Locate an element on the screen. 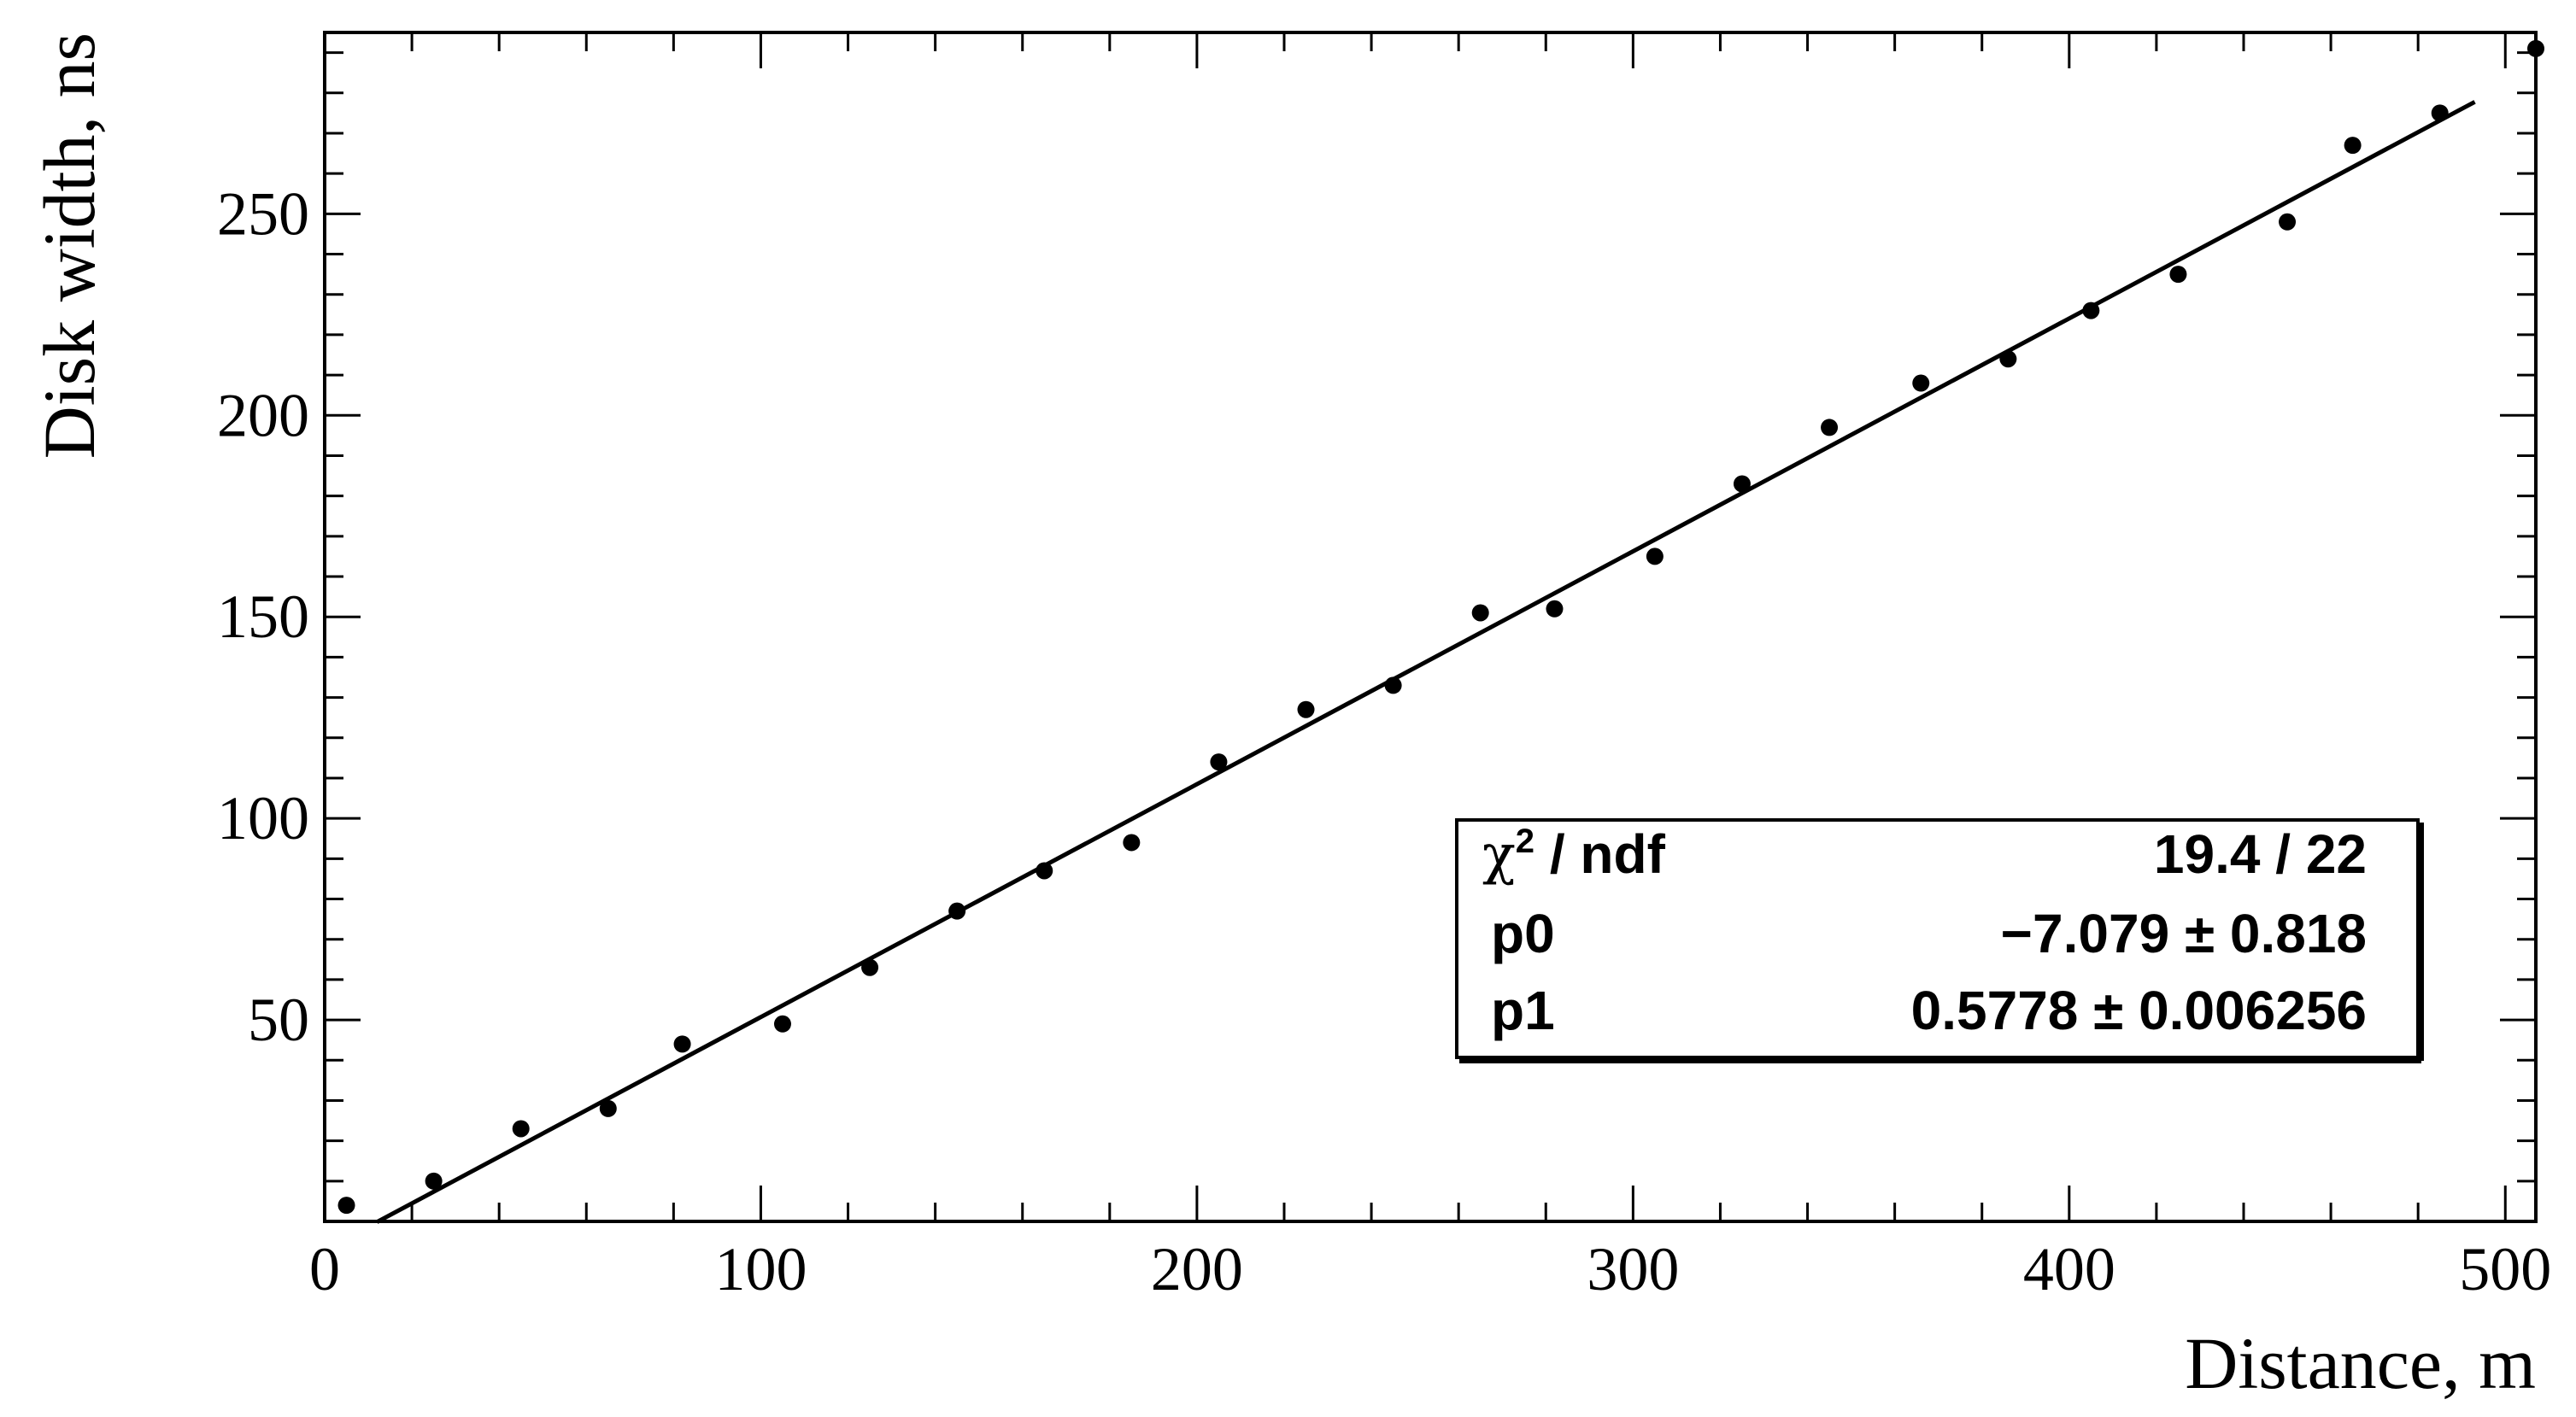 Image resolution: width=2576 pixels, height=1417 pixels. x-tick-label: 300 is located at coordinates (1633, 1269).